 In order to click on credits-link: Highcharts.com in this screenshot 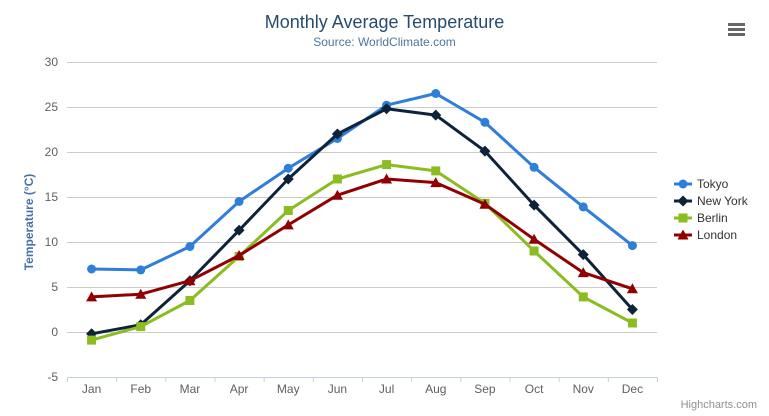, I will do `click(718, 405)`.